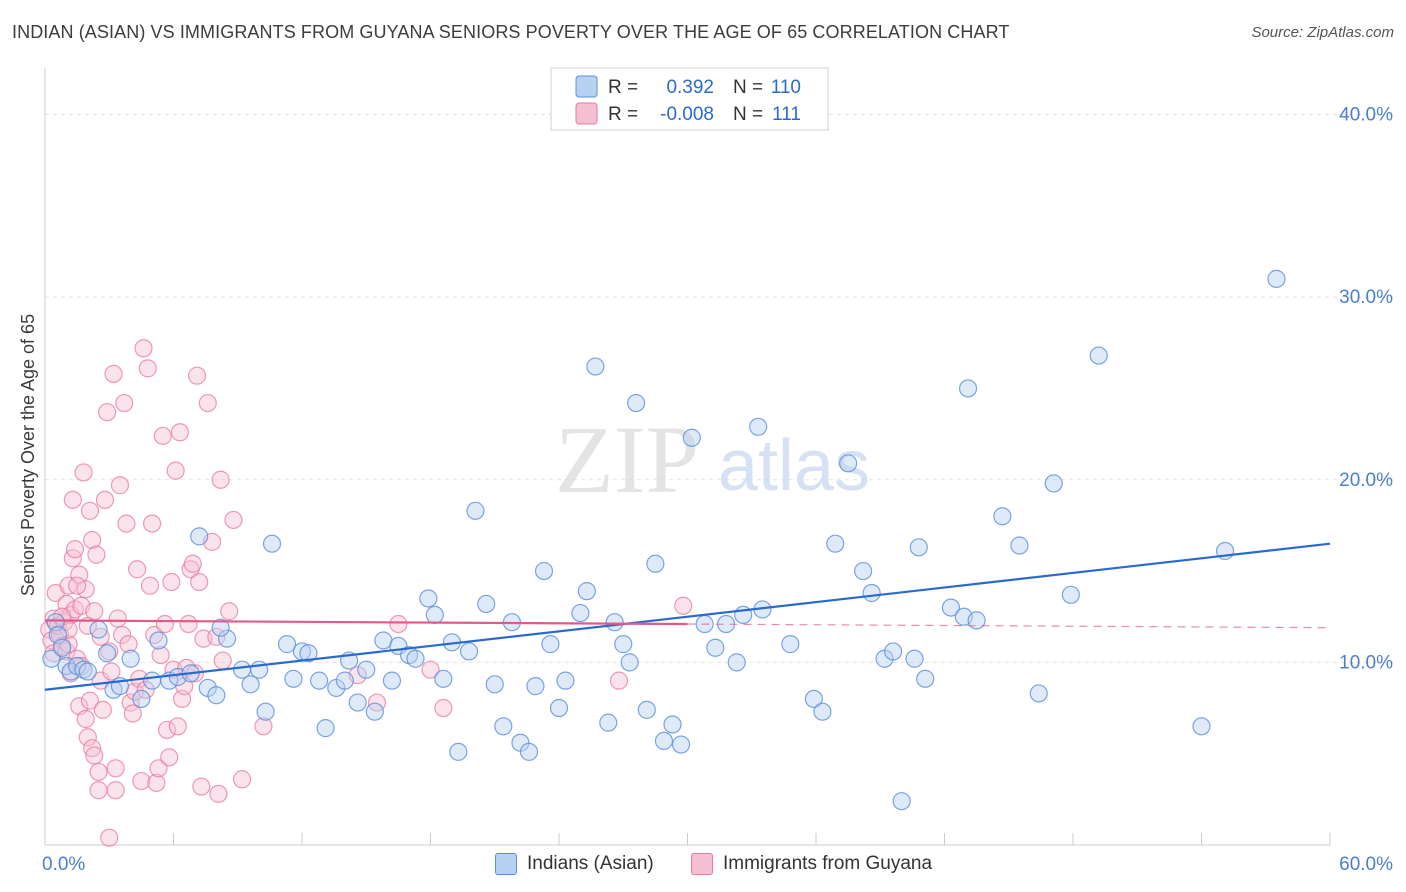 Image resolution: width=1406 pixels, height=892 pixels. What do you see at coordinates (786, 114) in the screenshot?
I see `legend-n-value-2: 111` at bounding box center [786, 114].